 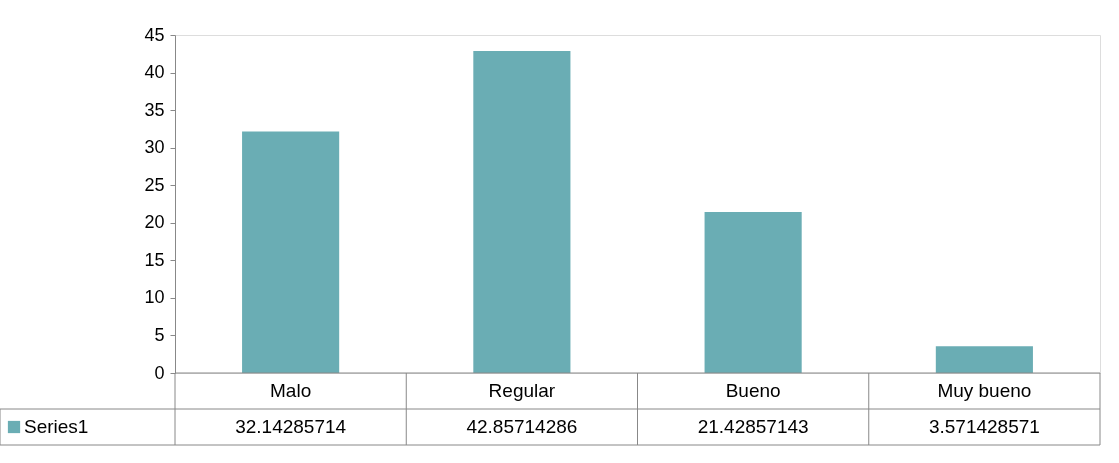 I want to click on legend-label: Series1, so click(x=56, y=426).